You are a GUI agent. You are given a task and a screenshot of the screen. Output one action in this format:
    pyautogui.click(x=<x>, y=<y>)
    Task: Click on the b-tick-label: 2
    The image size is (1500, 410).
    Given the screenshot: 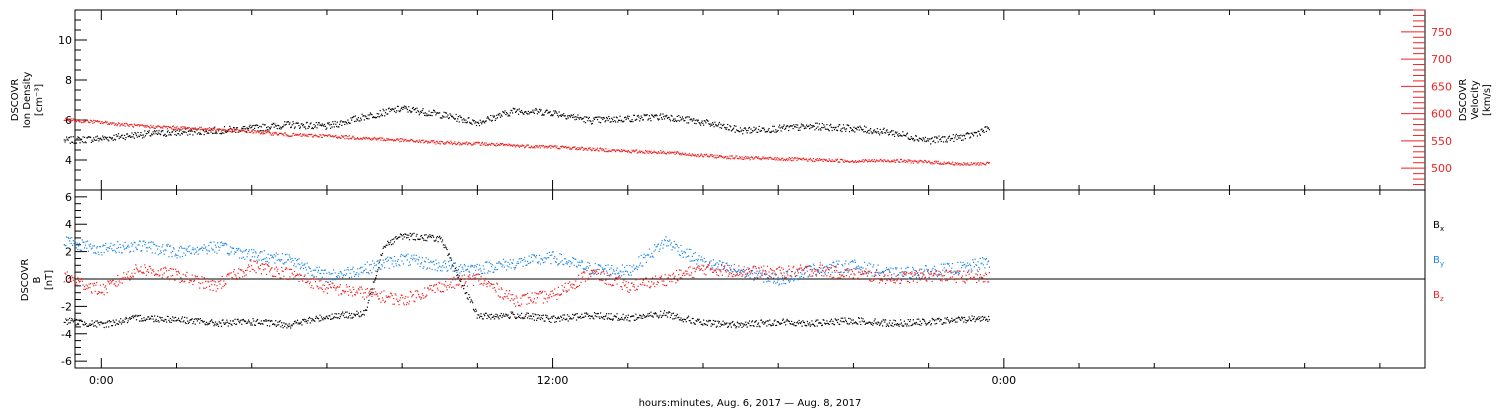 What is the action you would take?
    pyautogui.click(x=68, y=252)
    